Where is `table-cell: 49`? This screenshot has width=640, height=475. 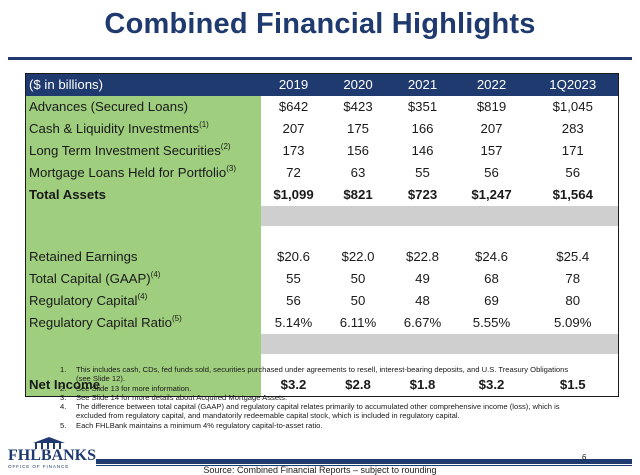 table-cell: 49 is located at coordinates (422, 279).